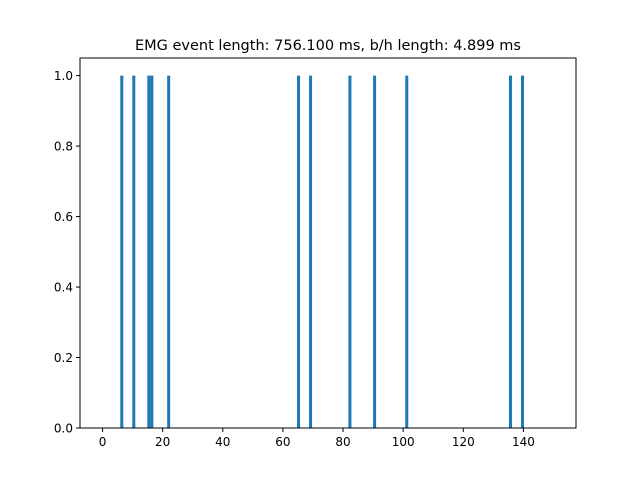  What do you see at coordinates (317, 438) in the screenshot?
I see `x-axis-ticks: 0 20 40 60 80 100 120 140` at bounding box center [317, 438].